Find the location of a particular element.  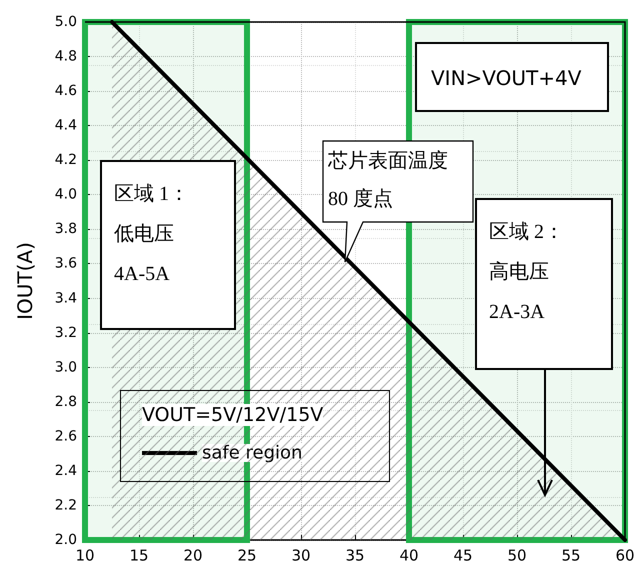

band-label: 区域 1：低电压4A-5A is located at coordinates (152, 234).